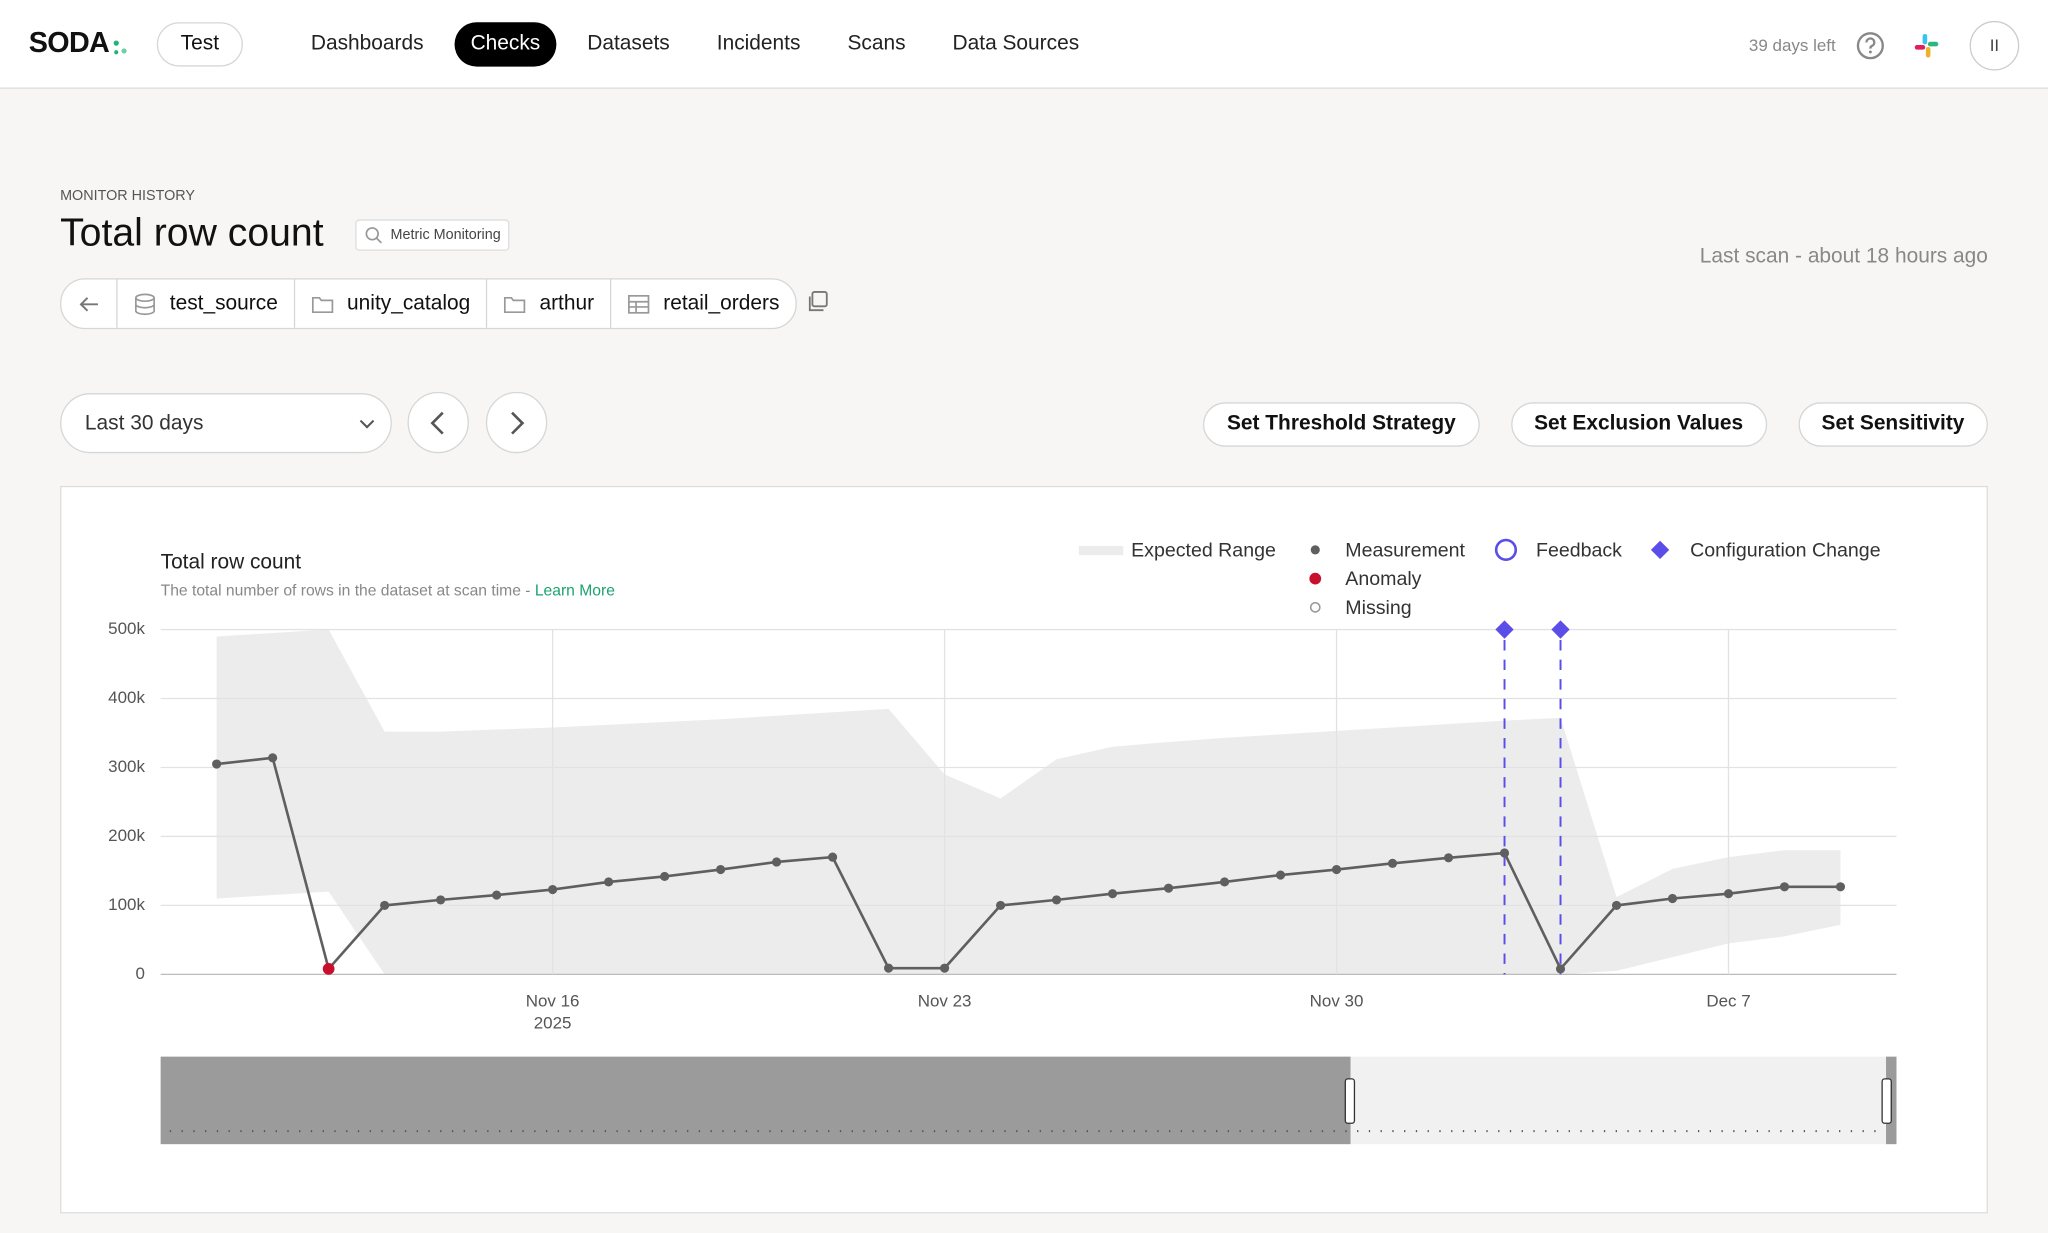  What do you see at coordinates (328, 968) in the screenshot?
I see `anomaly-point` at bounding box center [328, 968].